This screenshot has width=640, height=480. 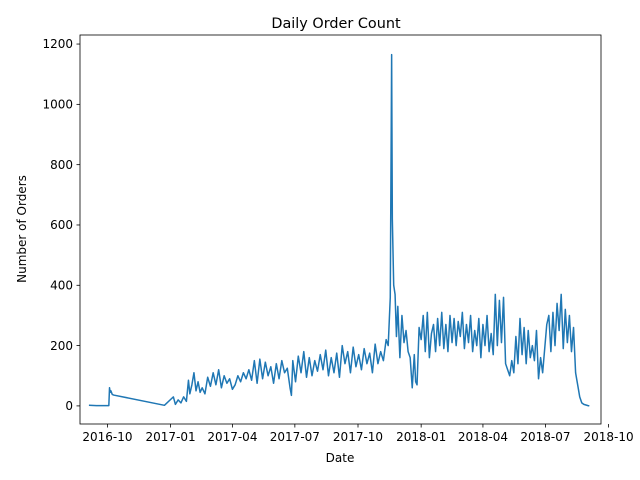 I want to click on chart-title: Daily Order Count, so click(x=336, y=24).